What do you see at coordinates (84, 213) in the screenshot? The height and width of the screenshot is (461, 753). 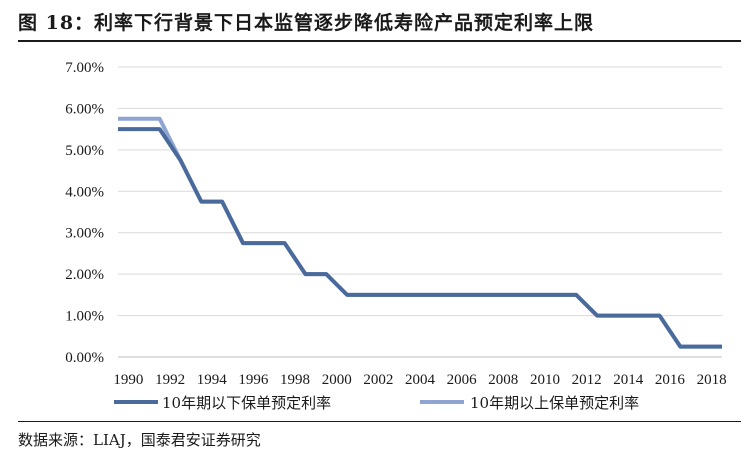 I see `y-axis-ticks: 0.00% 1.00% 2.00% 3.00% 4.00% 5.00% 6.00% 7.00%` at bounding box center [84, 213].